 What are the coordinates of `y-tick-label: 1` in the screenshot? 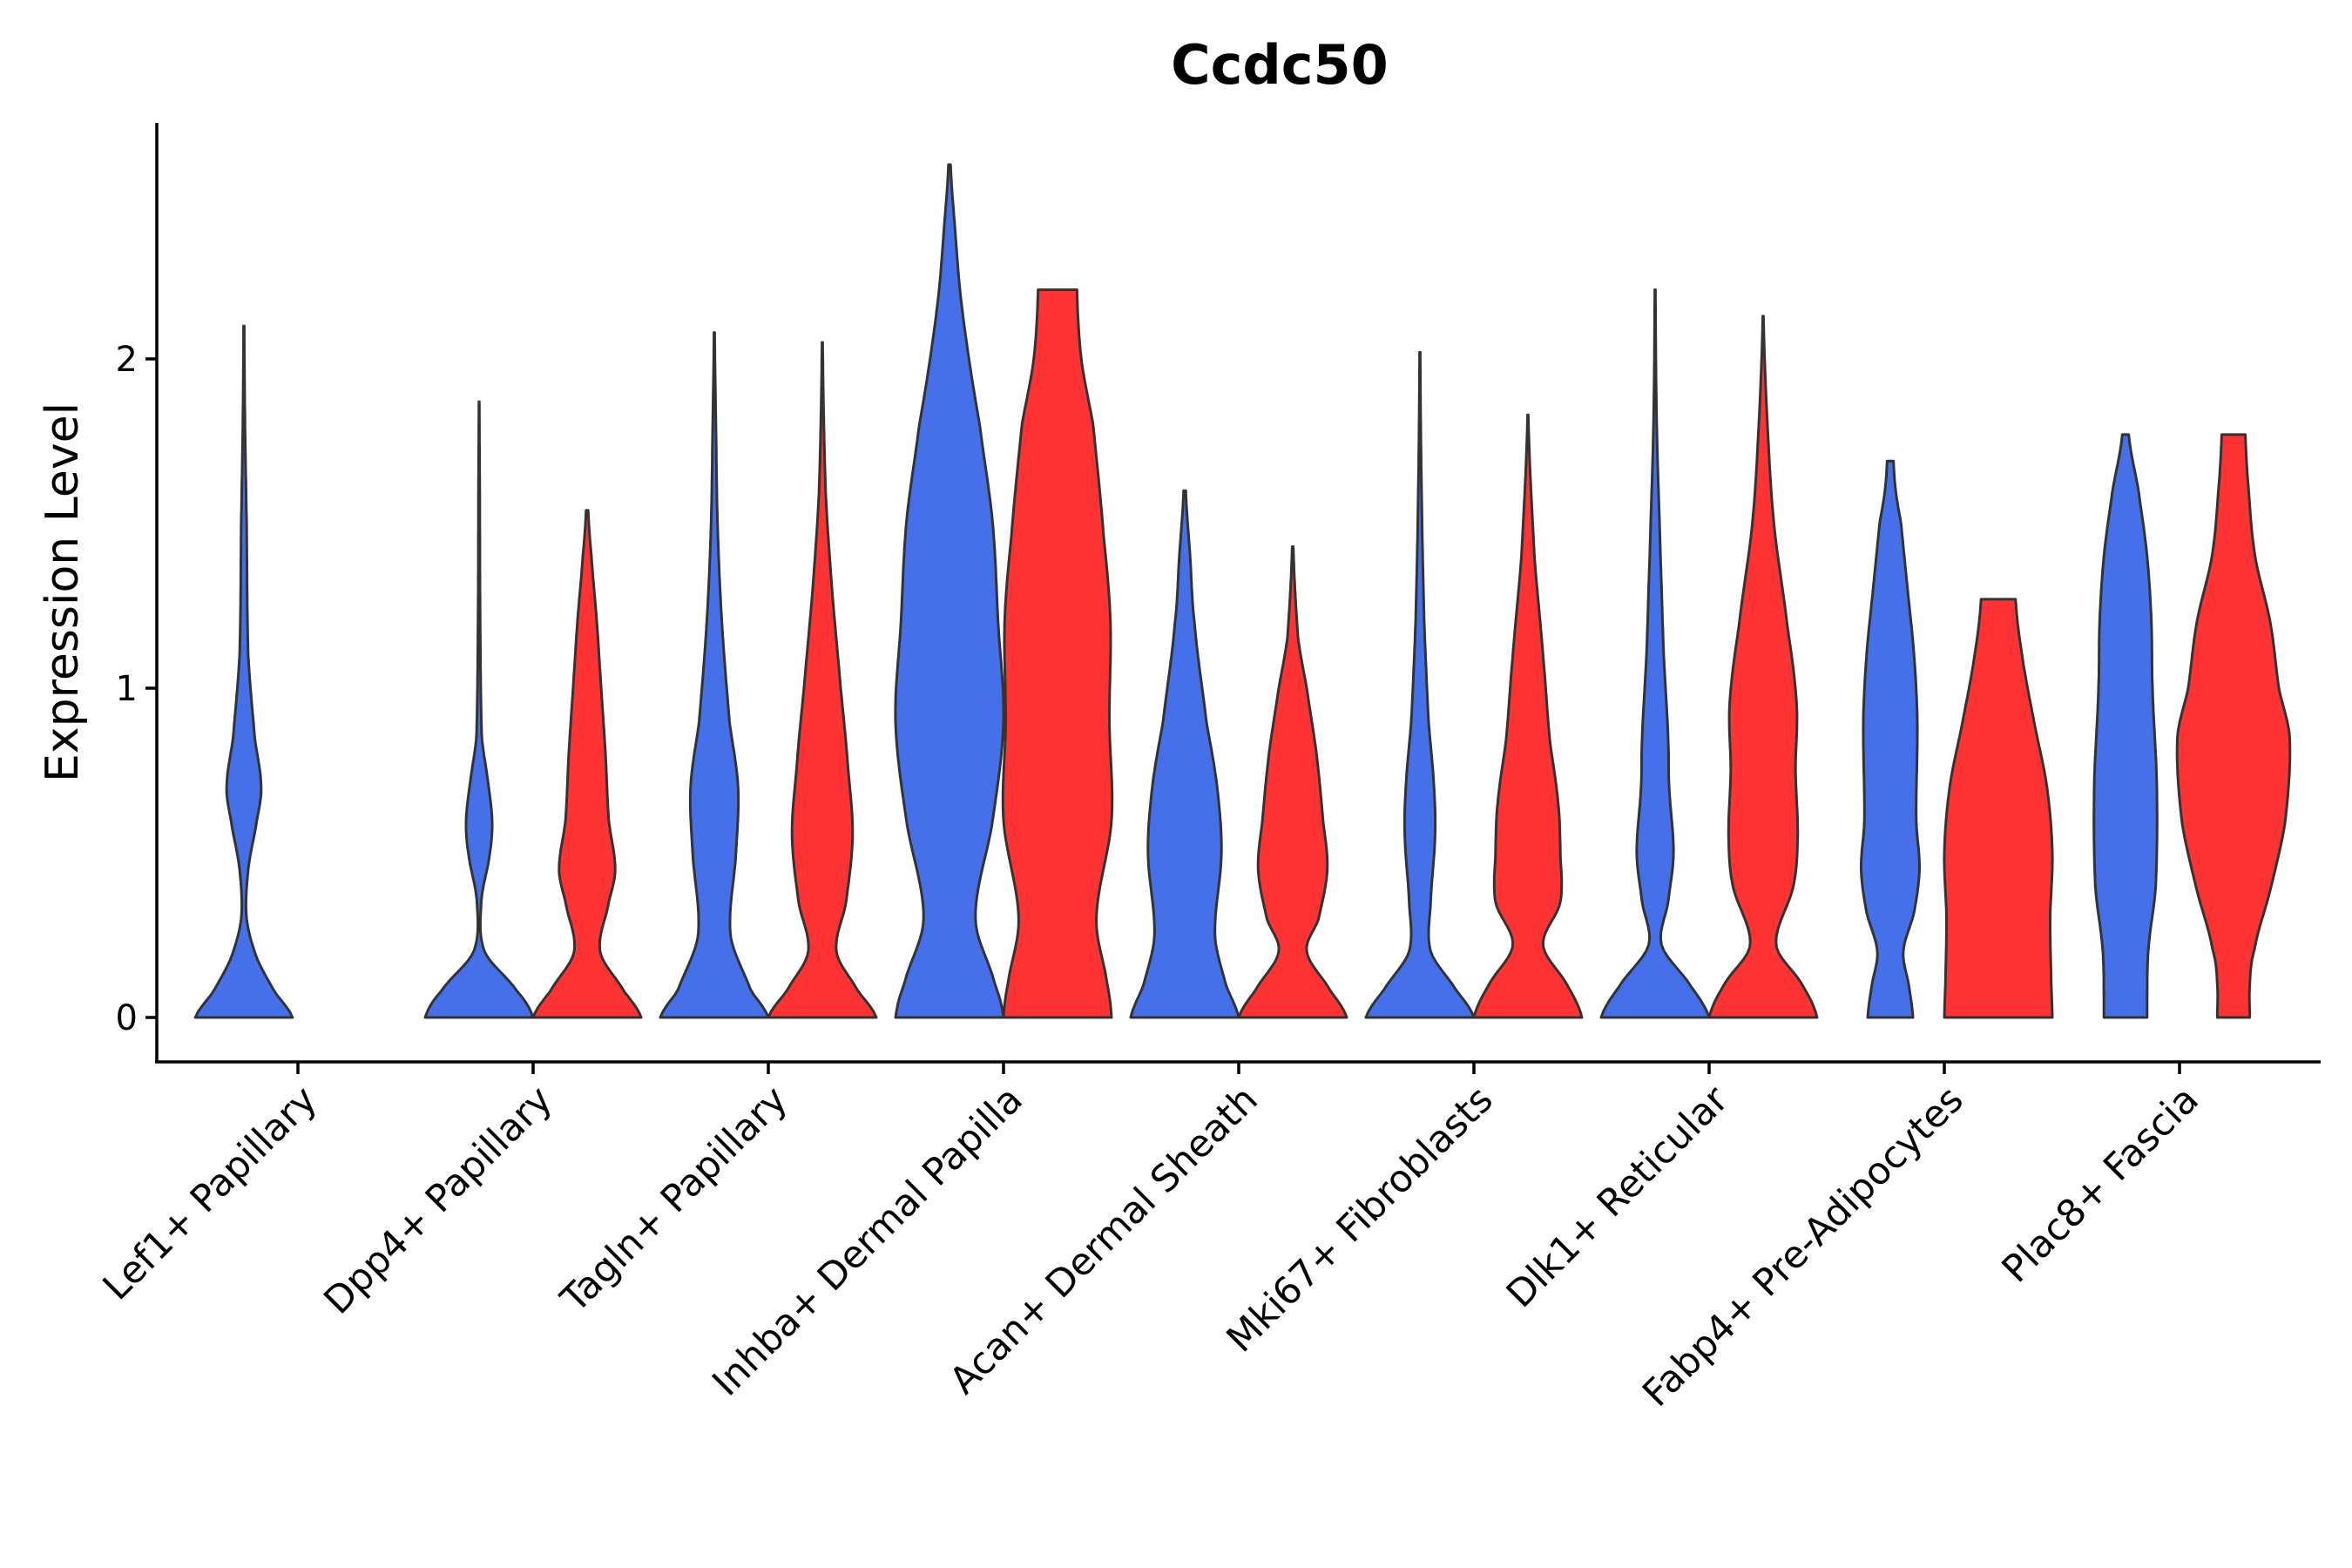 It's located at (127, 689).